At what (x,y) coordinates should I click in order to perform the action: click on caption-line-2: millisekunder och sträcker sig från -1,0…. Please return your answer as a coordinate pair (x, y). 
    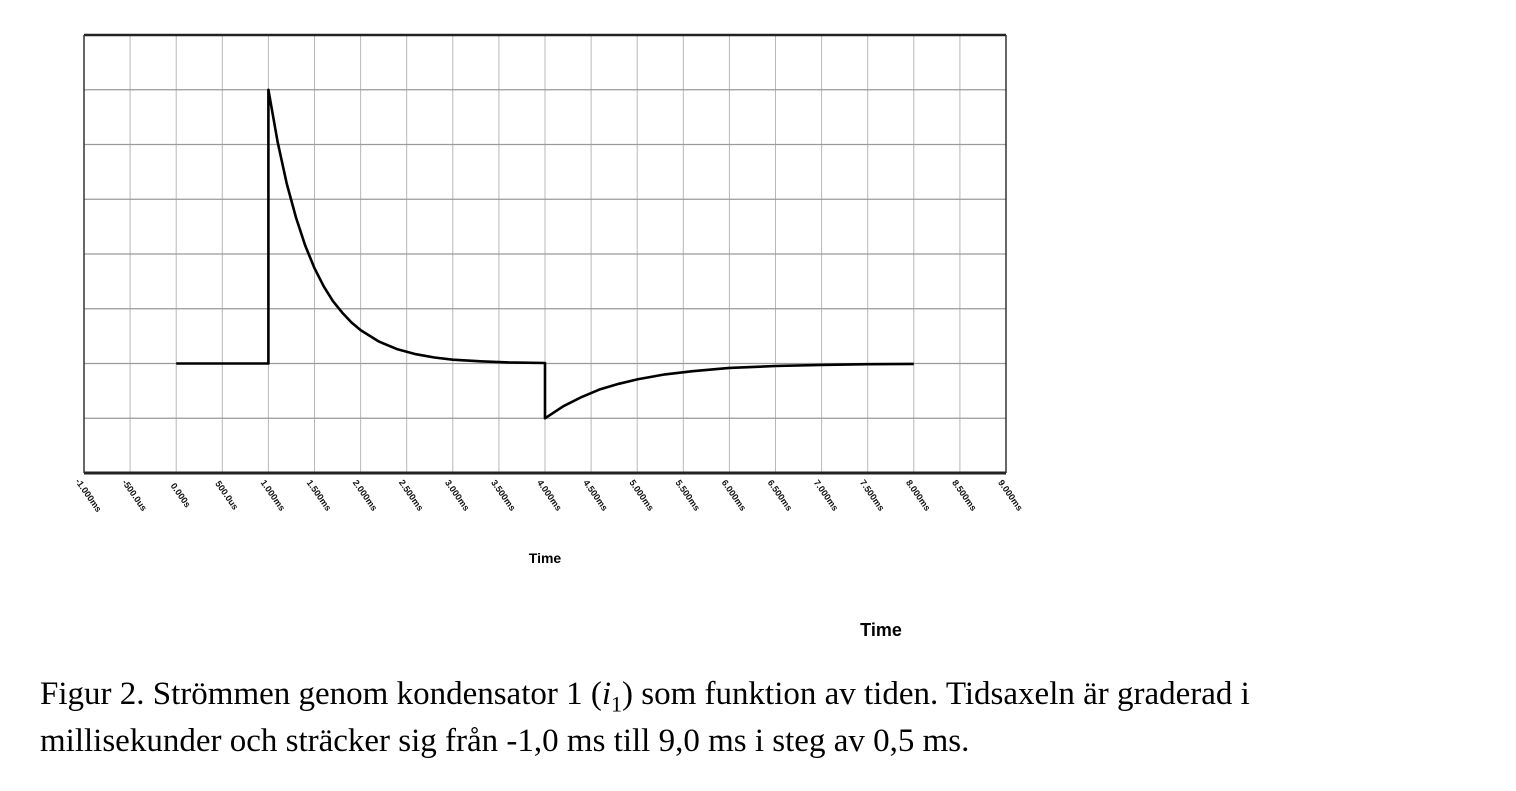
    Looking at the image, I should click on (505, 740).